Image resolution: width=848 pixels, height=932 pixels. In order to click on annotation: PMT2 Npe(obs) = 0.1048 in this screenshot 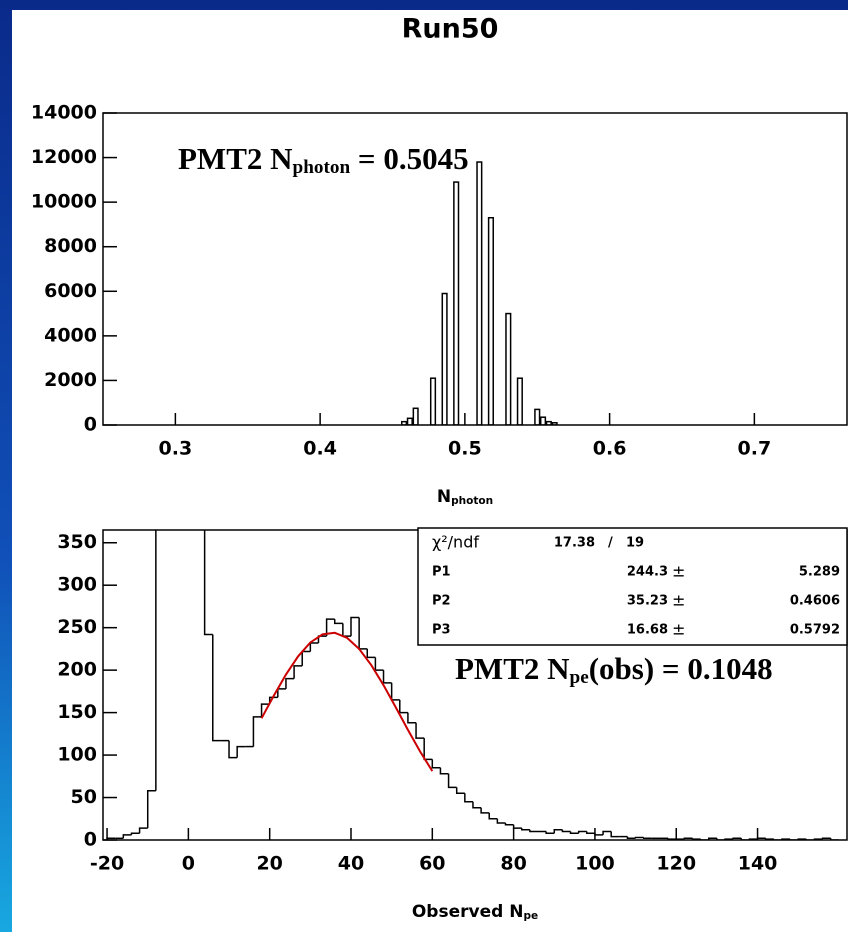, I will do `click(614, 669)`.